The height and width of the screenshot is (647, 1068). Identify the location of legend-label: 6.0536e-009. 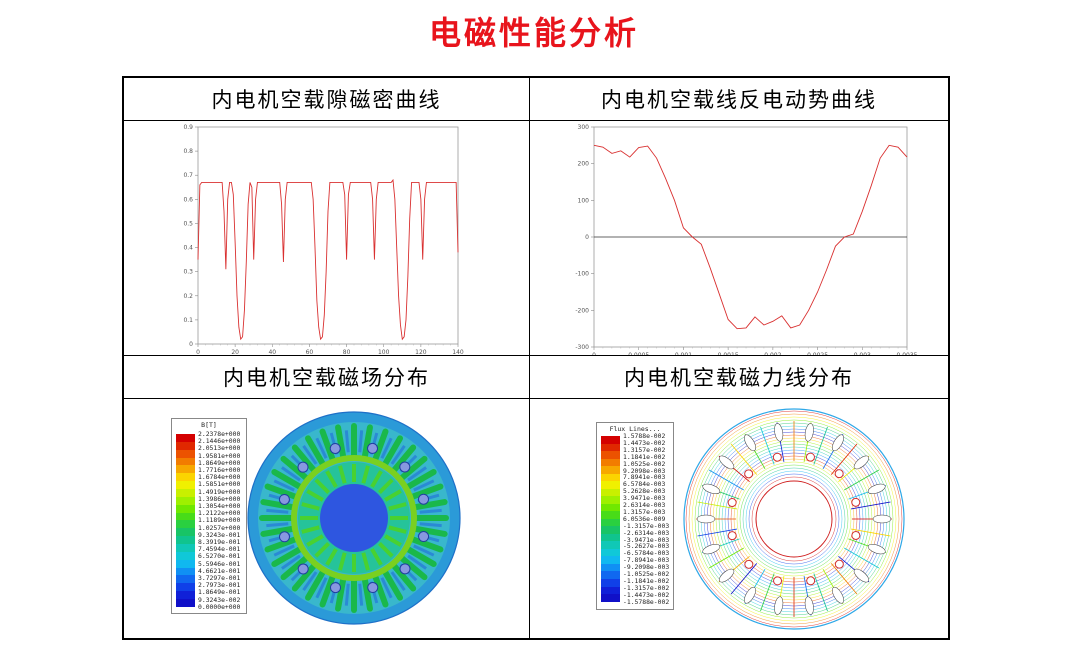
(644, 518).